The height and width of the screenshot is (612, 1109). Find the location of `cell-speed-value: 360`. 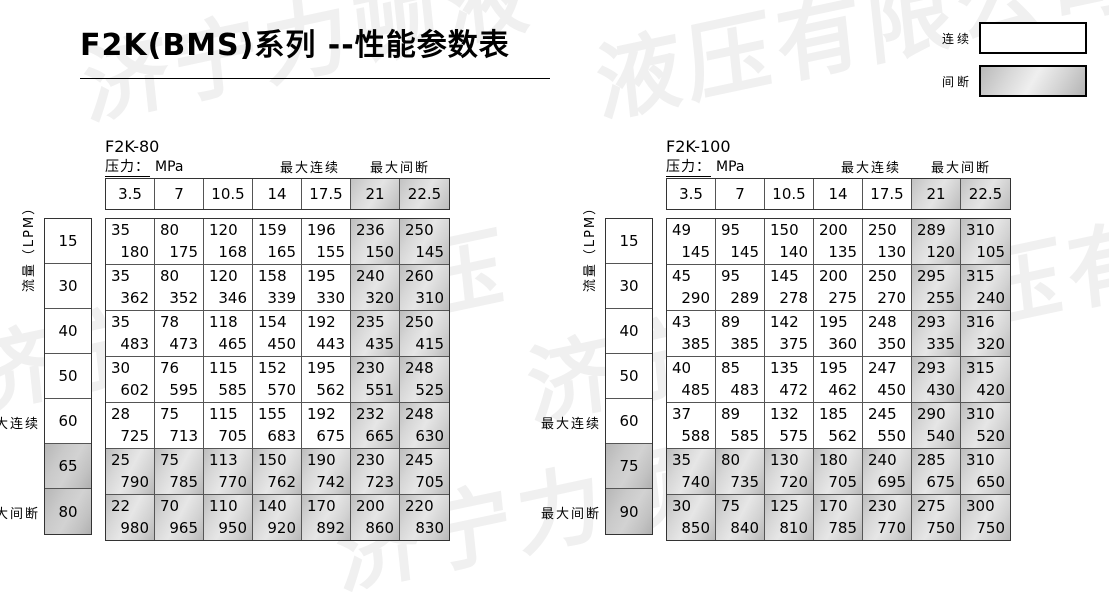

cell-speed-value: 360 is located at coordinates (842, 344).